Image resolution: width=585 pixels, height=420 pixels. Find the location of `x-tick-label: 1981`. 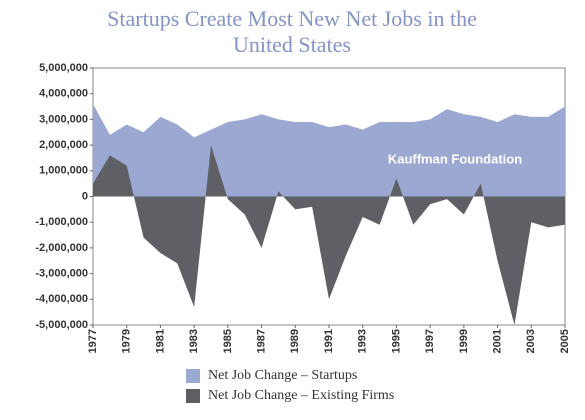

x-tick-label: 1981 is located at coordinates (160, 341).